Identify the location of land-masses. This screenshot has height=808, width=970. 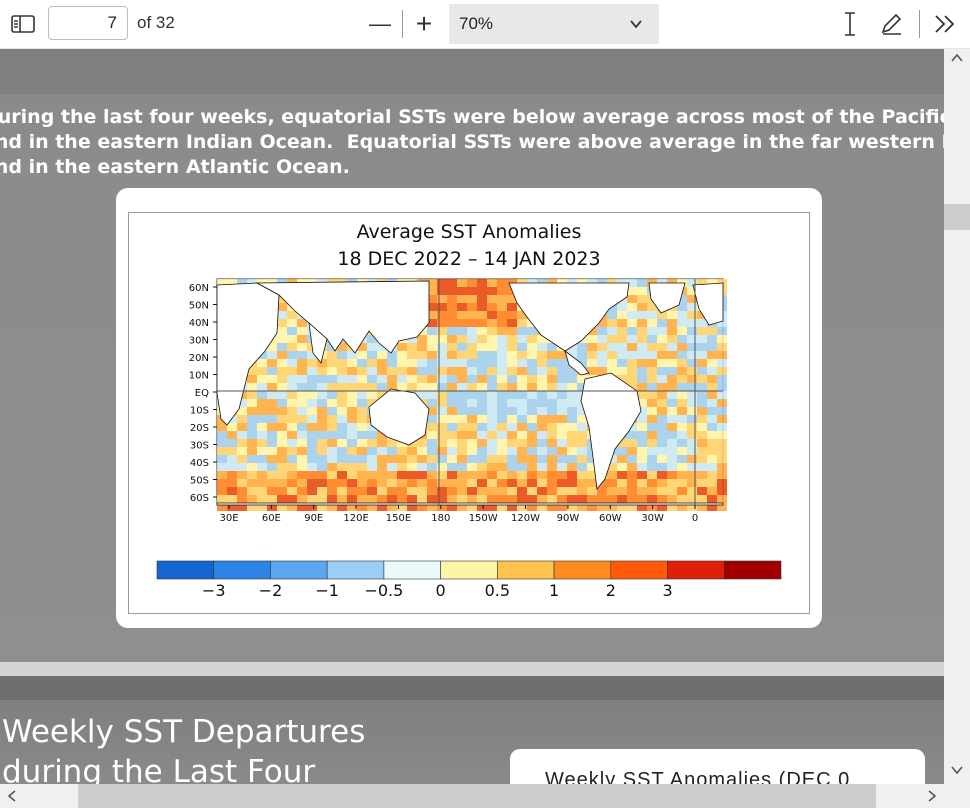
(470, 393).